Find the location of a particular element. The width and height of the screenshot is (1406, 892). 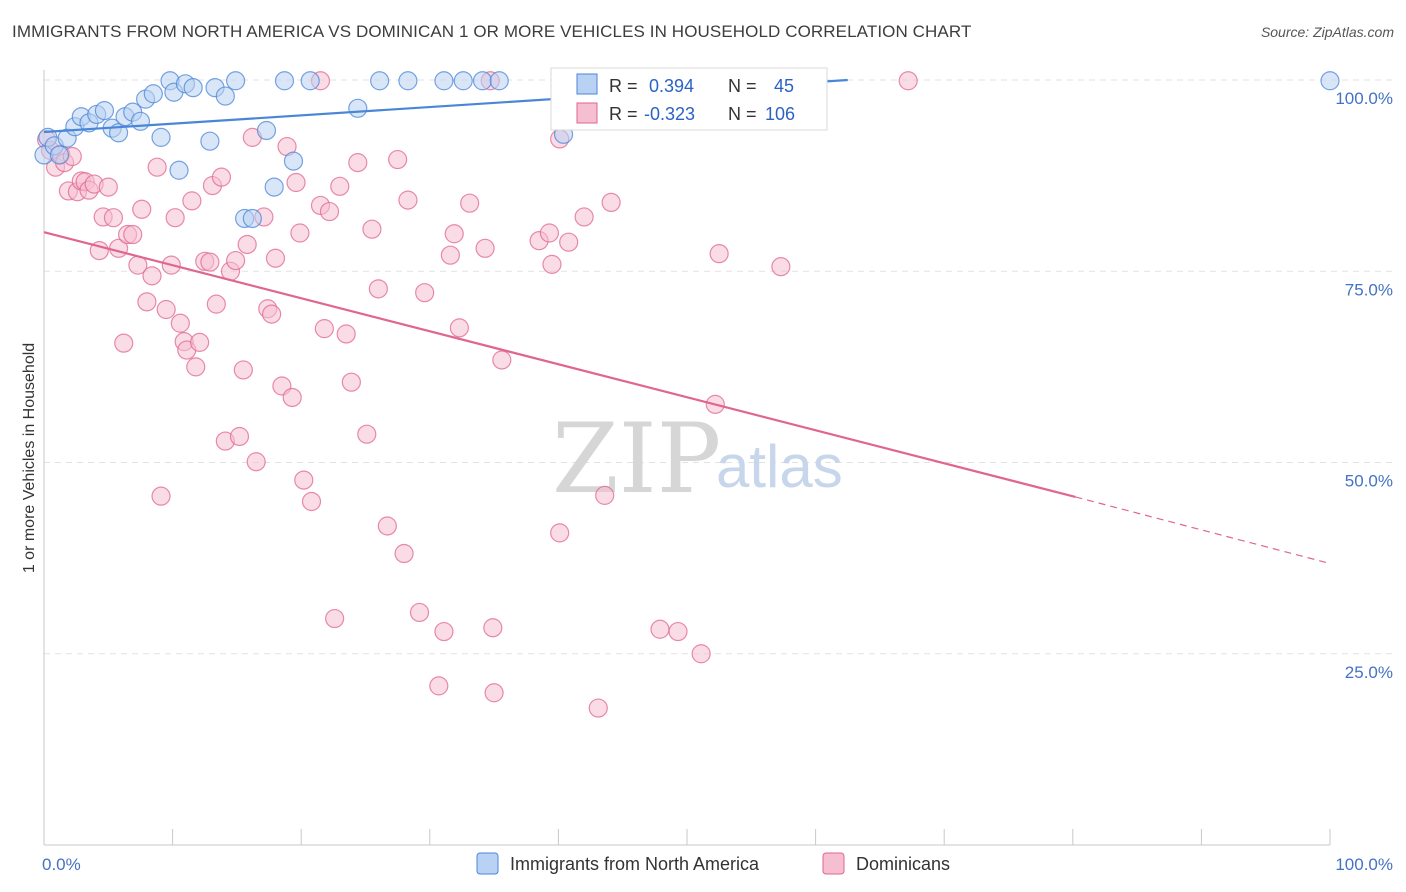

legend-swatch-pink is located at coordinates (587, 113).